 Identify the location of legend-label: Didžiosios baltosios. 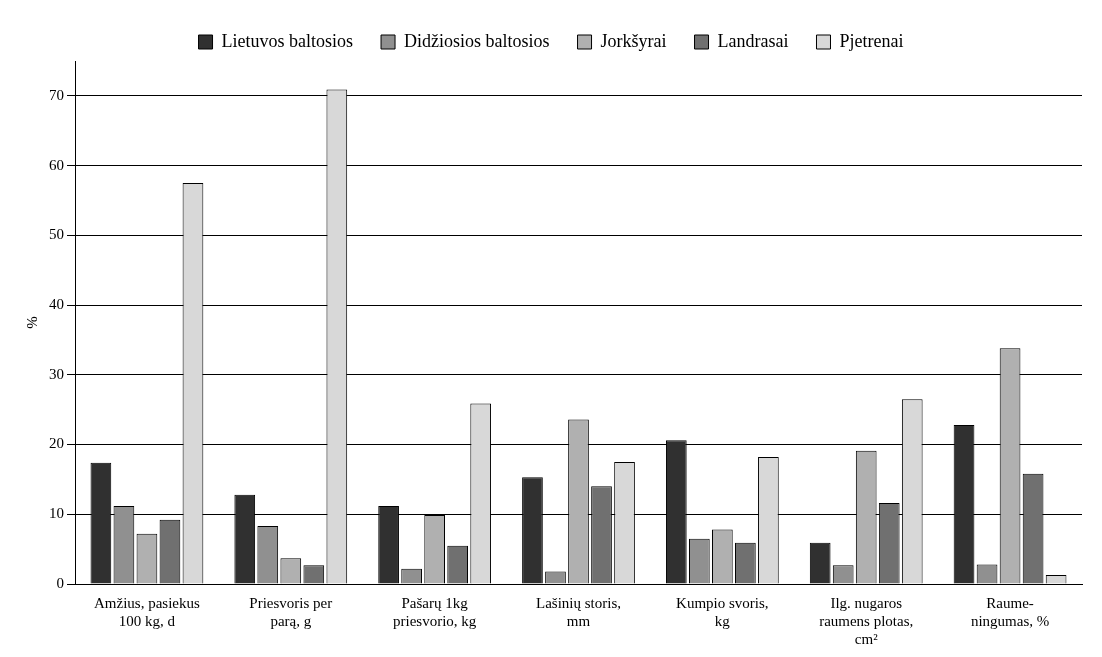
(477, 40).